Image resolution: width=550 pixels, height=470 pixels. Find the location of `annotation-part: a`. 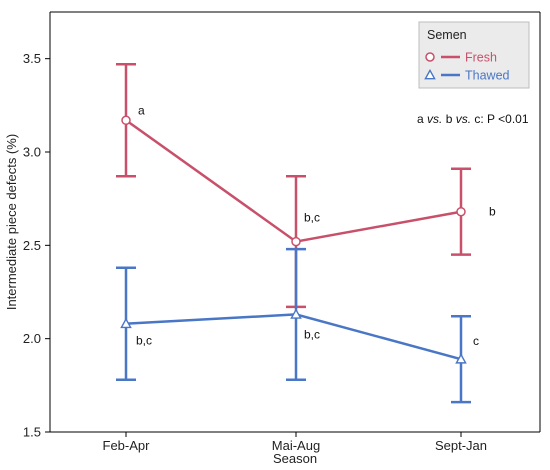

annotation-part: a is located at coordinates (422, 119).